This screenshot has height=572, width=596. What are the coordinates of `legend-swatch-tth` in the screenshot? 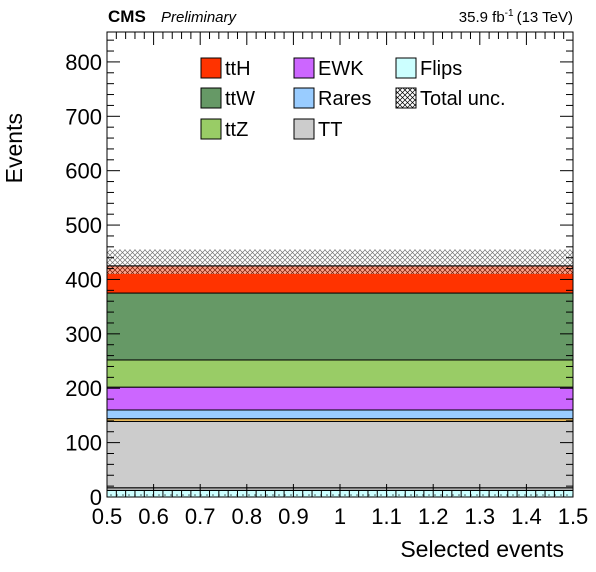 It's located at (211, 68).